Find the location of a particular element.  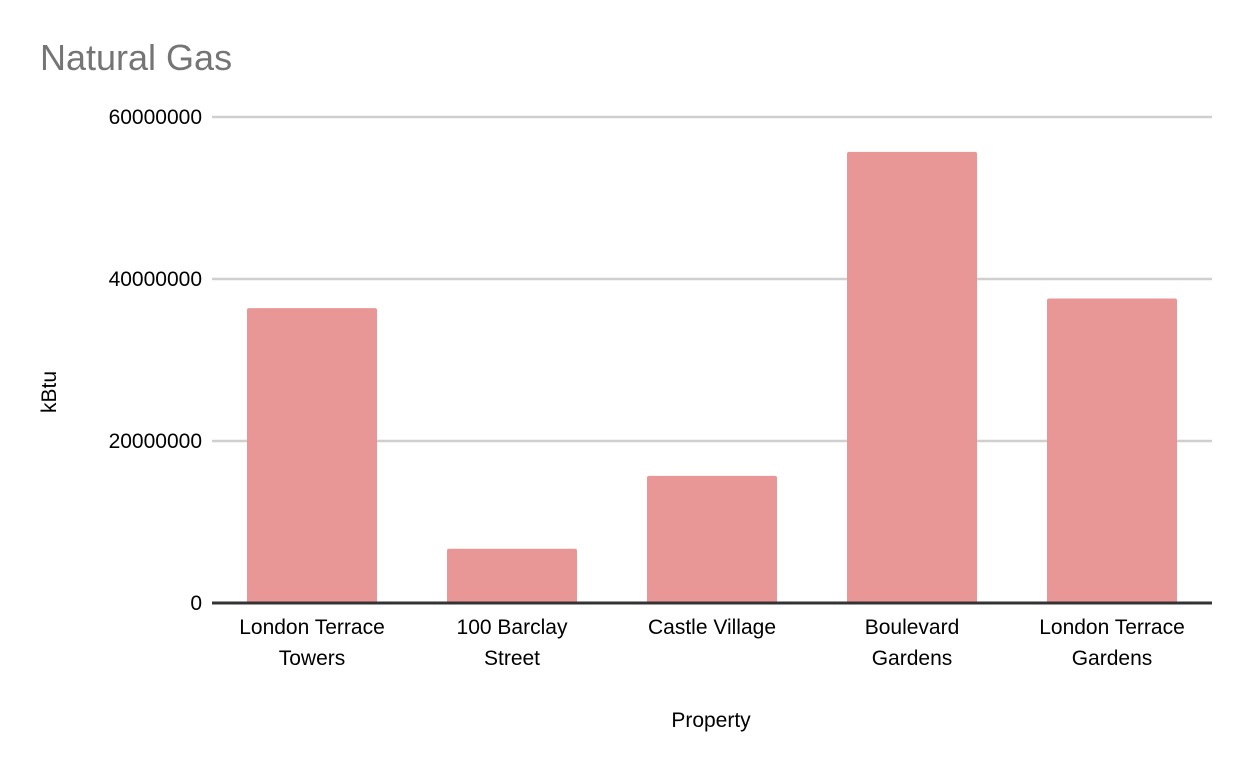

y-axis-title: kBtu is located at coordinates (49, 392).